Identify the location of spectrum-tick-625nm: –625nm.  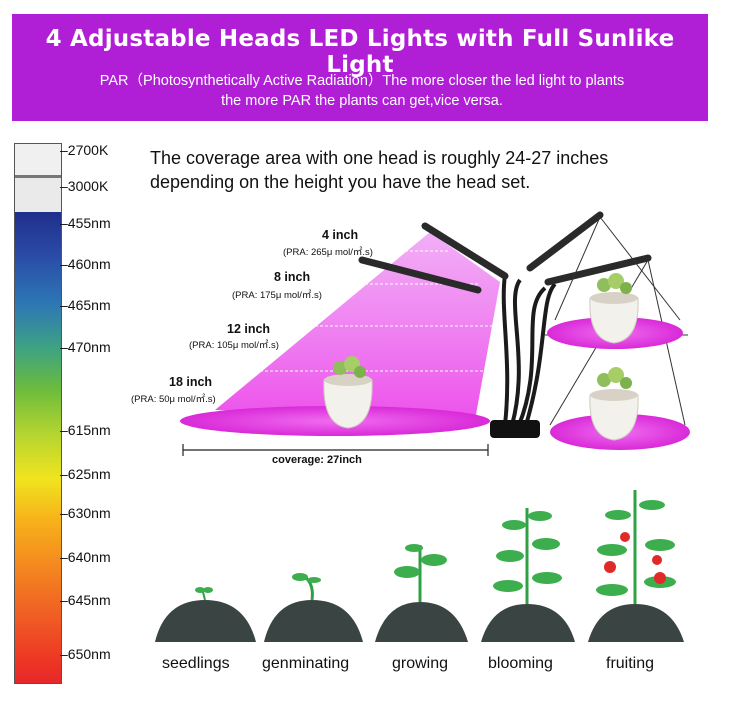
(85, 474).